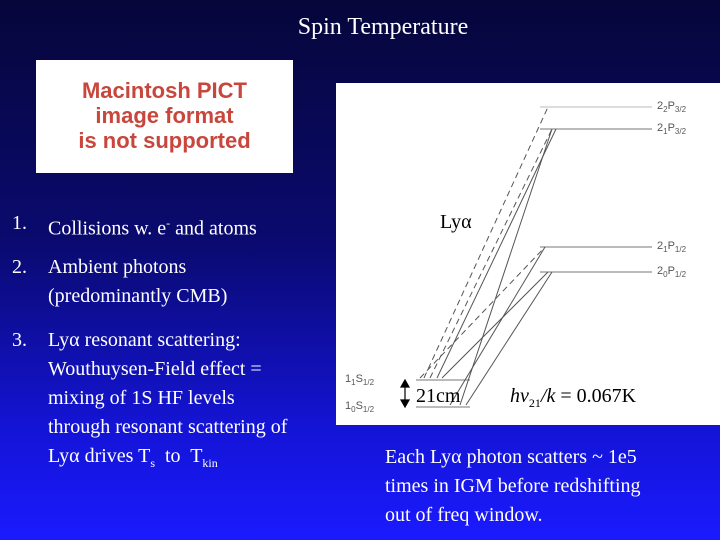 This screenshot has height=540, width=720. Describe the element at coordinates (164, 140) in the screenshot. I see `placeholder-line: is not supported` at that location.